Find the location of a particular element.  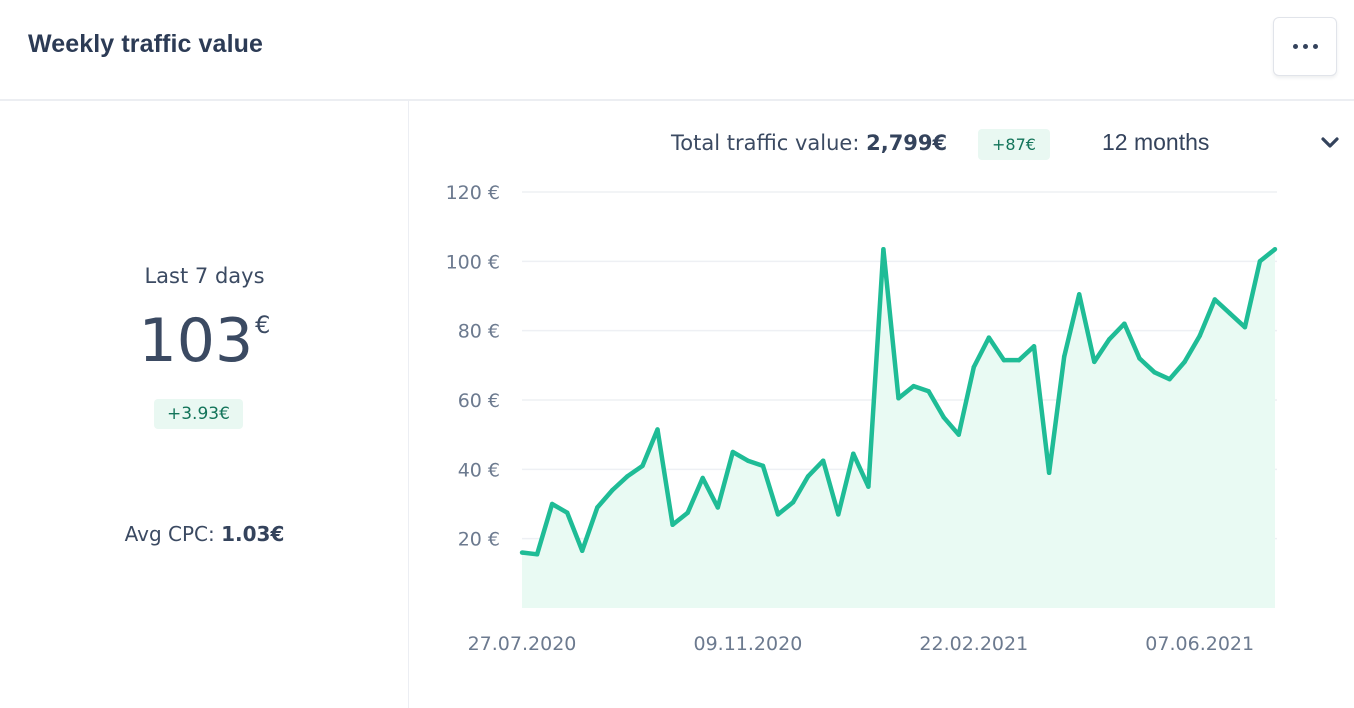

last-7-days-value: 103€ is located at coordinates (204, 341).